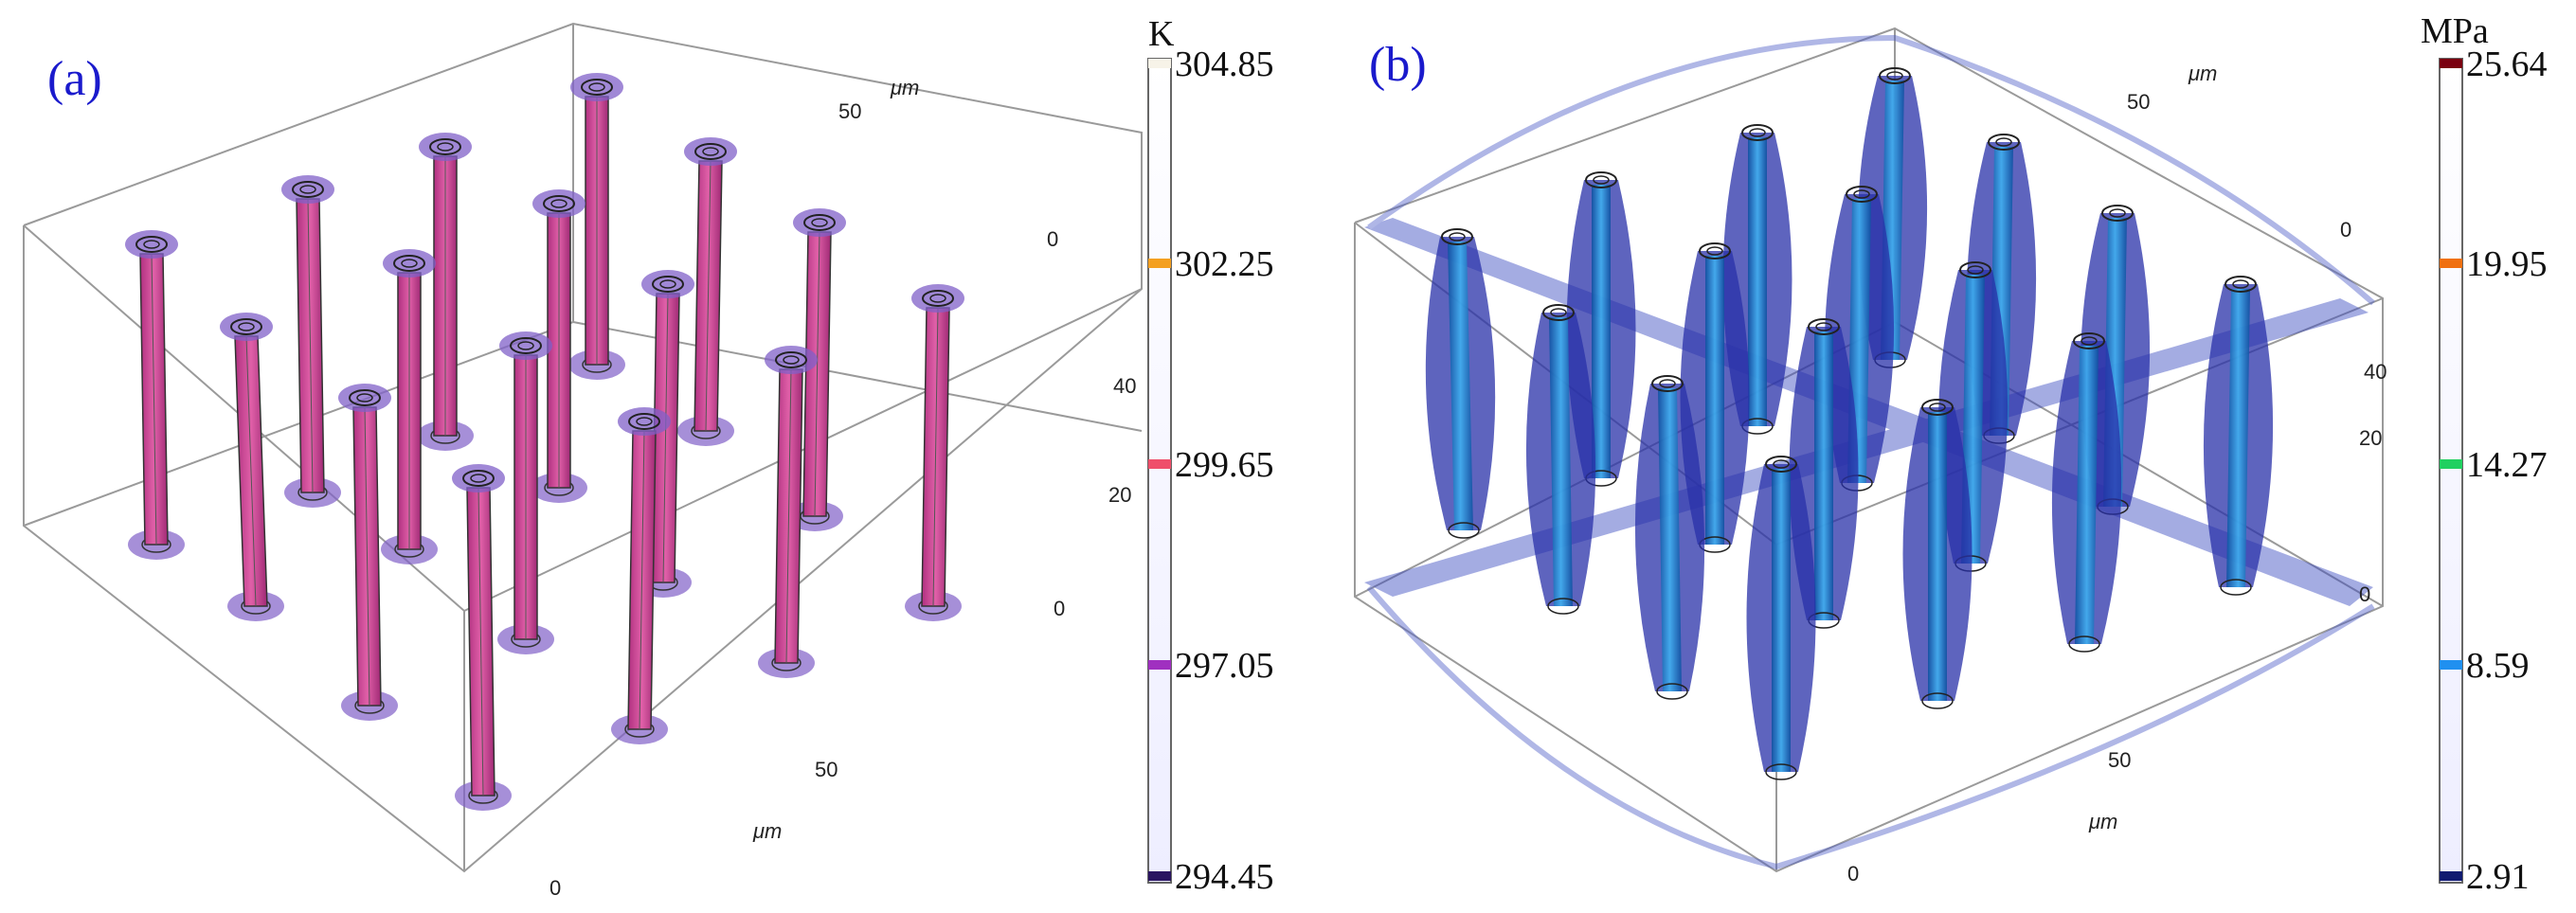  What do you see at coordinates (2364, 594) in the screenshot?
I see `axis-b-right-00: 0` at bounding box center [2364, 594].